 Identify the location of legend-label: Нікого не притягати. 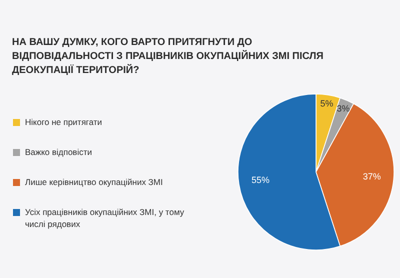
(63, 122).